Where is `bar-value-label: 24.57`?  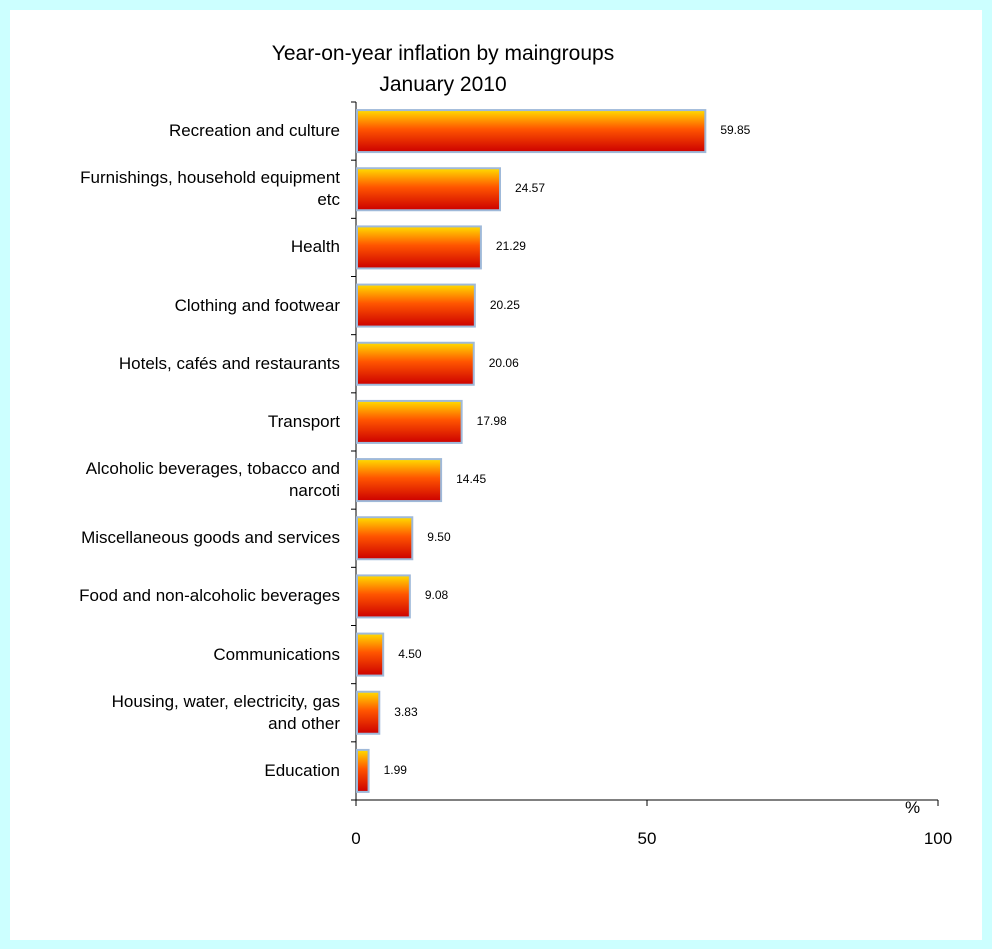 bar-value-label: 24.57 is located at coordinates (530, 188).